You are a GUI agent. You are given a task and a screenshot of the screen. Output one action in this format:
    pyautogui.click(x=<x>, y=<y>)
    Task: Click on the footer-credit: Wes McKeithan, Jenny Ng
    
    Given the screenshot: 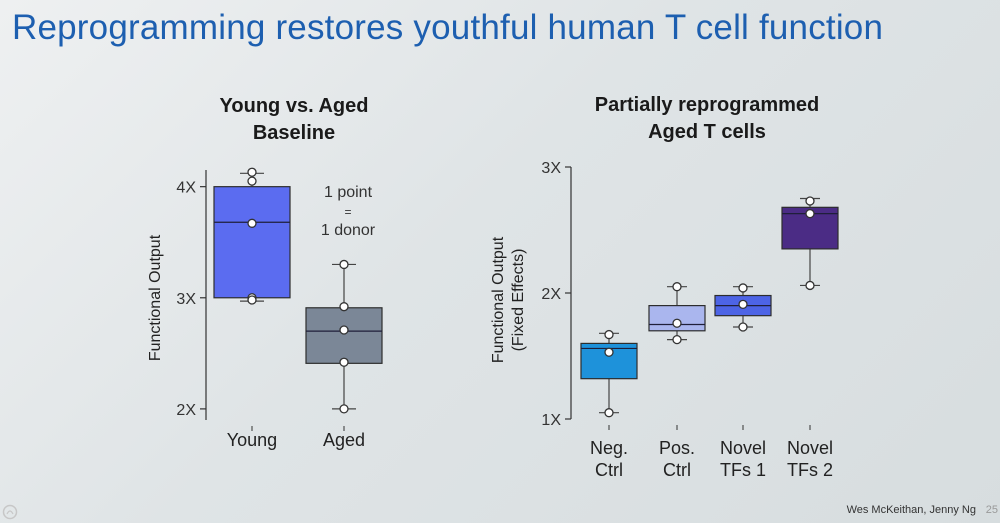 What is the action you would take?
    pyautogui.click(x=911, y=510)
    